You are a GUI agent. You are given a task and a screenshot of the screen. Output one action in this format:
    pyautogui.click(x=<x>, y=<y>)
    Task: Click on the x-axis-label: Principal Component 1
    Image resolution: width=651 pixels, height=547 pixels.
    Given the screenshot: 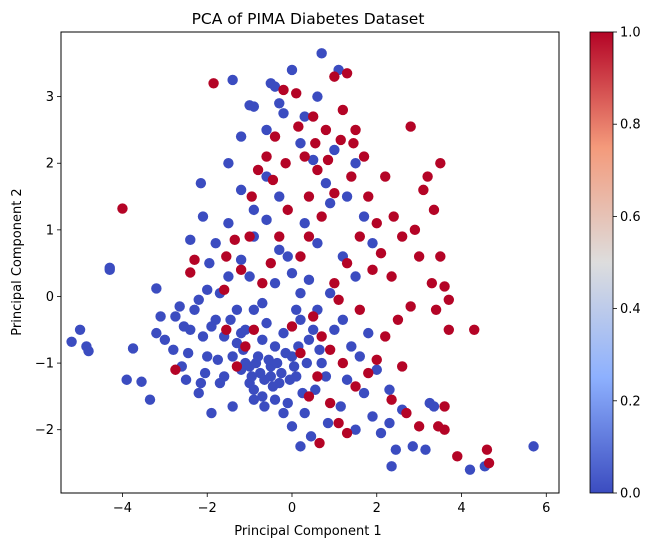 What is the action you would take?
    pyautogui.click(x=307, y=531)
    